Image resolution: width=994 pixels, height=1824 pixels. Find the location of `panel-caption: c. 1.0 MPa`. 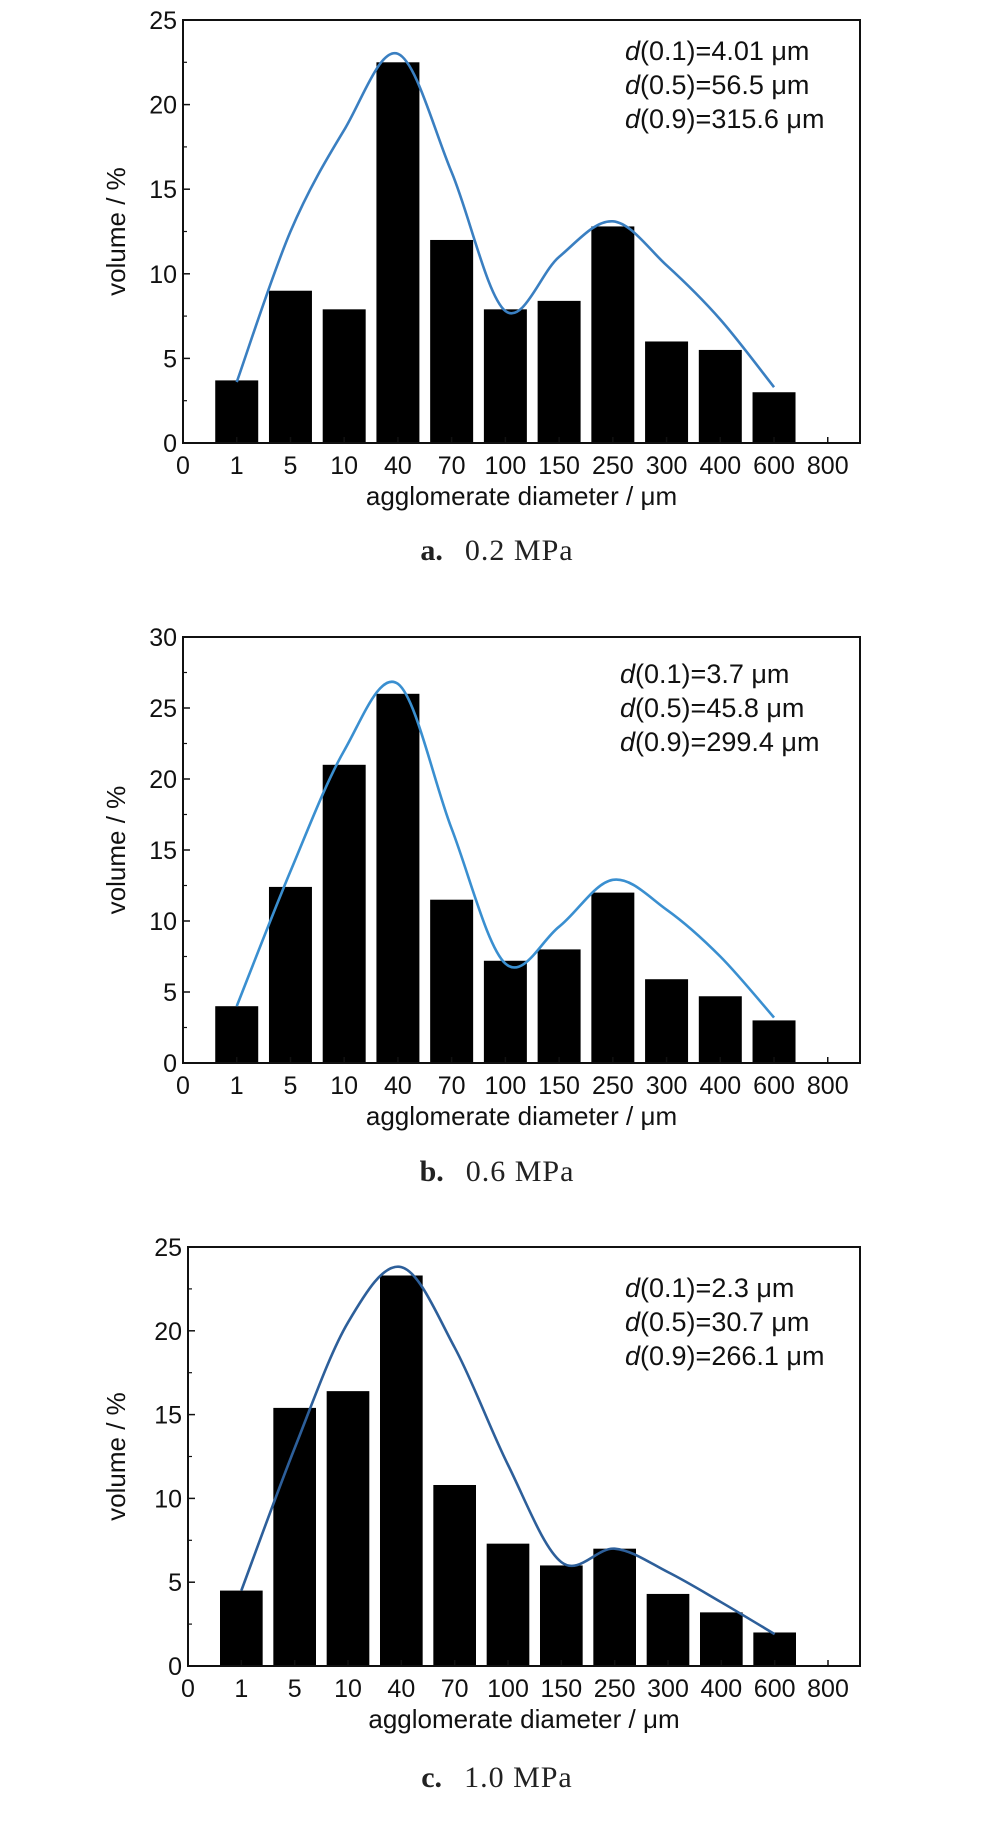

panel-caption: c. 1.0 MPa is located at coordinates (497, 1777).